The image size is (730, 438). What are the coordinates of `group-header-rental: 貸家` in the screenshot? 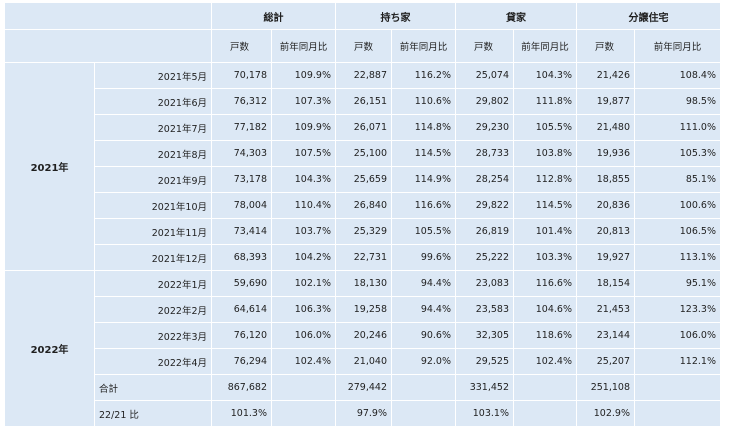 It's located at (516, 16).